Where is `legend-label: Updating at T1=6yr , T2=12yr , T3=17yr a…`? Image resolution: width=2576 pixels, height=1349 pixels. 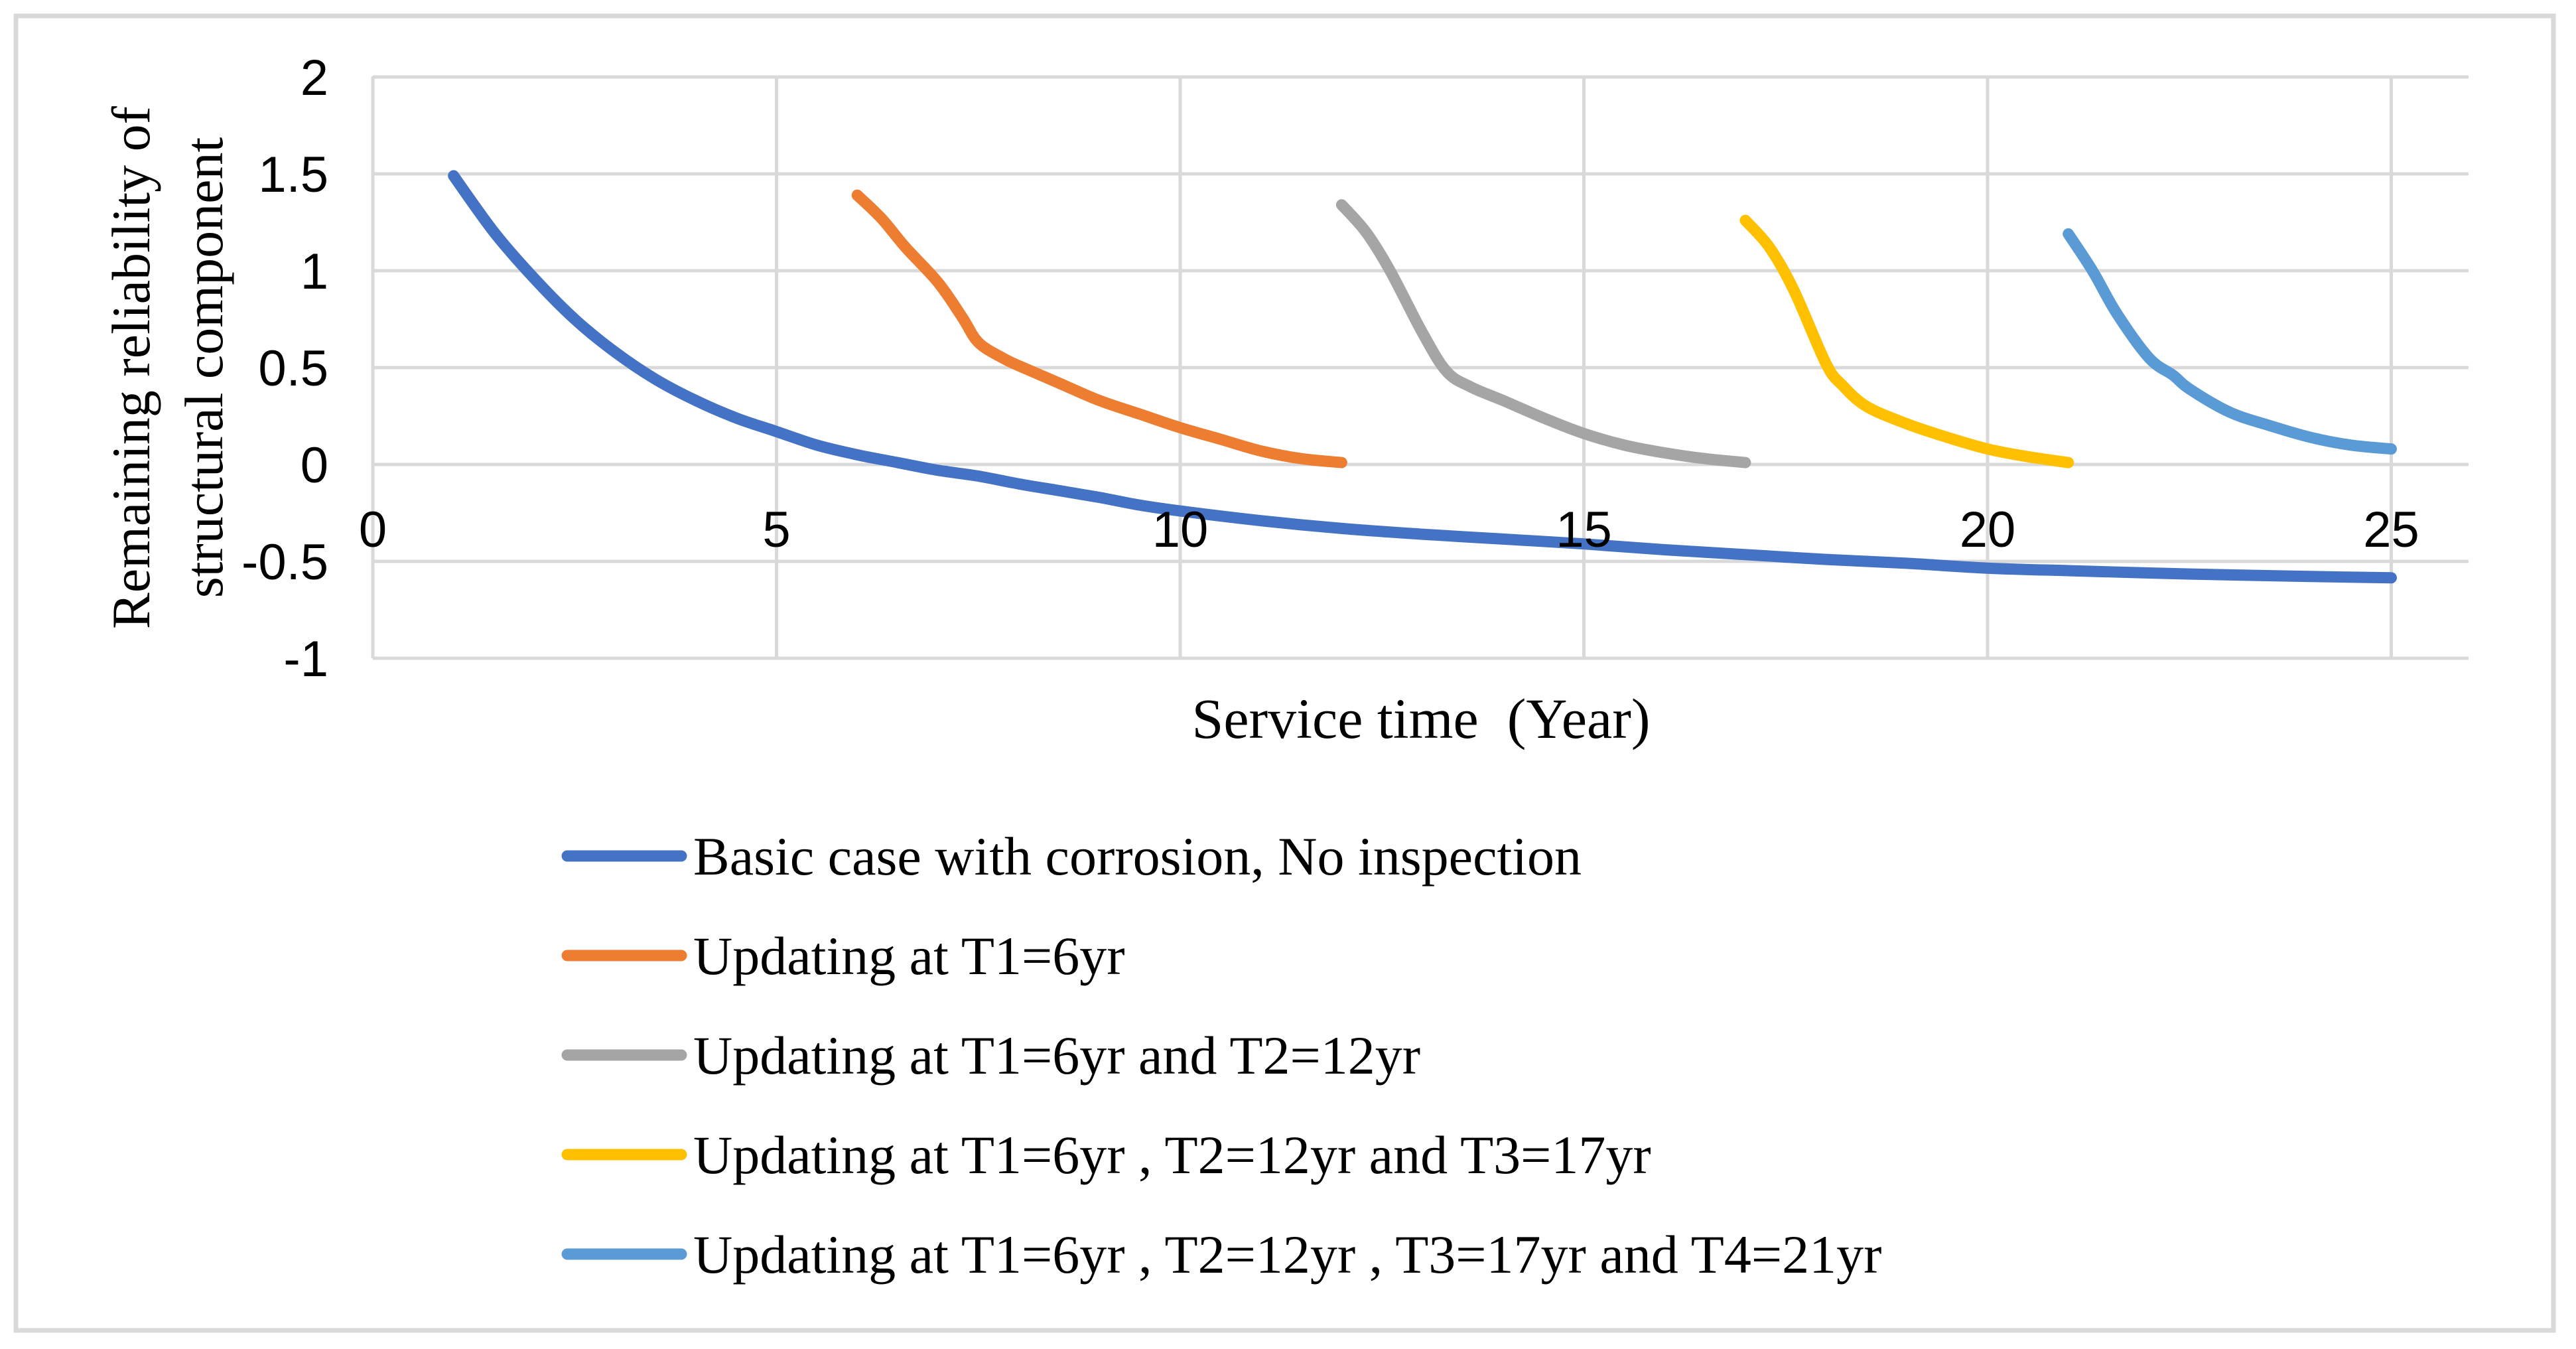
legend-label: Updating at T1=6yr , T2=12yr , T3=17yr a… is located at coordinates (1287, 1254).